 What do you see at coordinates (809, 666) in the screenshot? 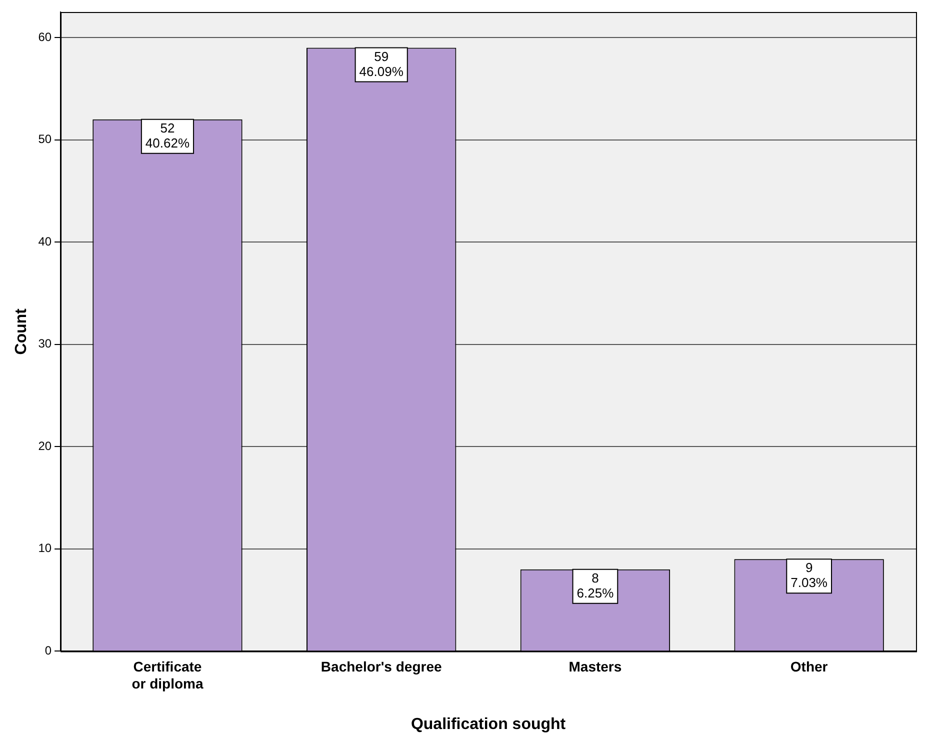
I see `x-tick-label: Other` at bounding box center [809, 666].